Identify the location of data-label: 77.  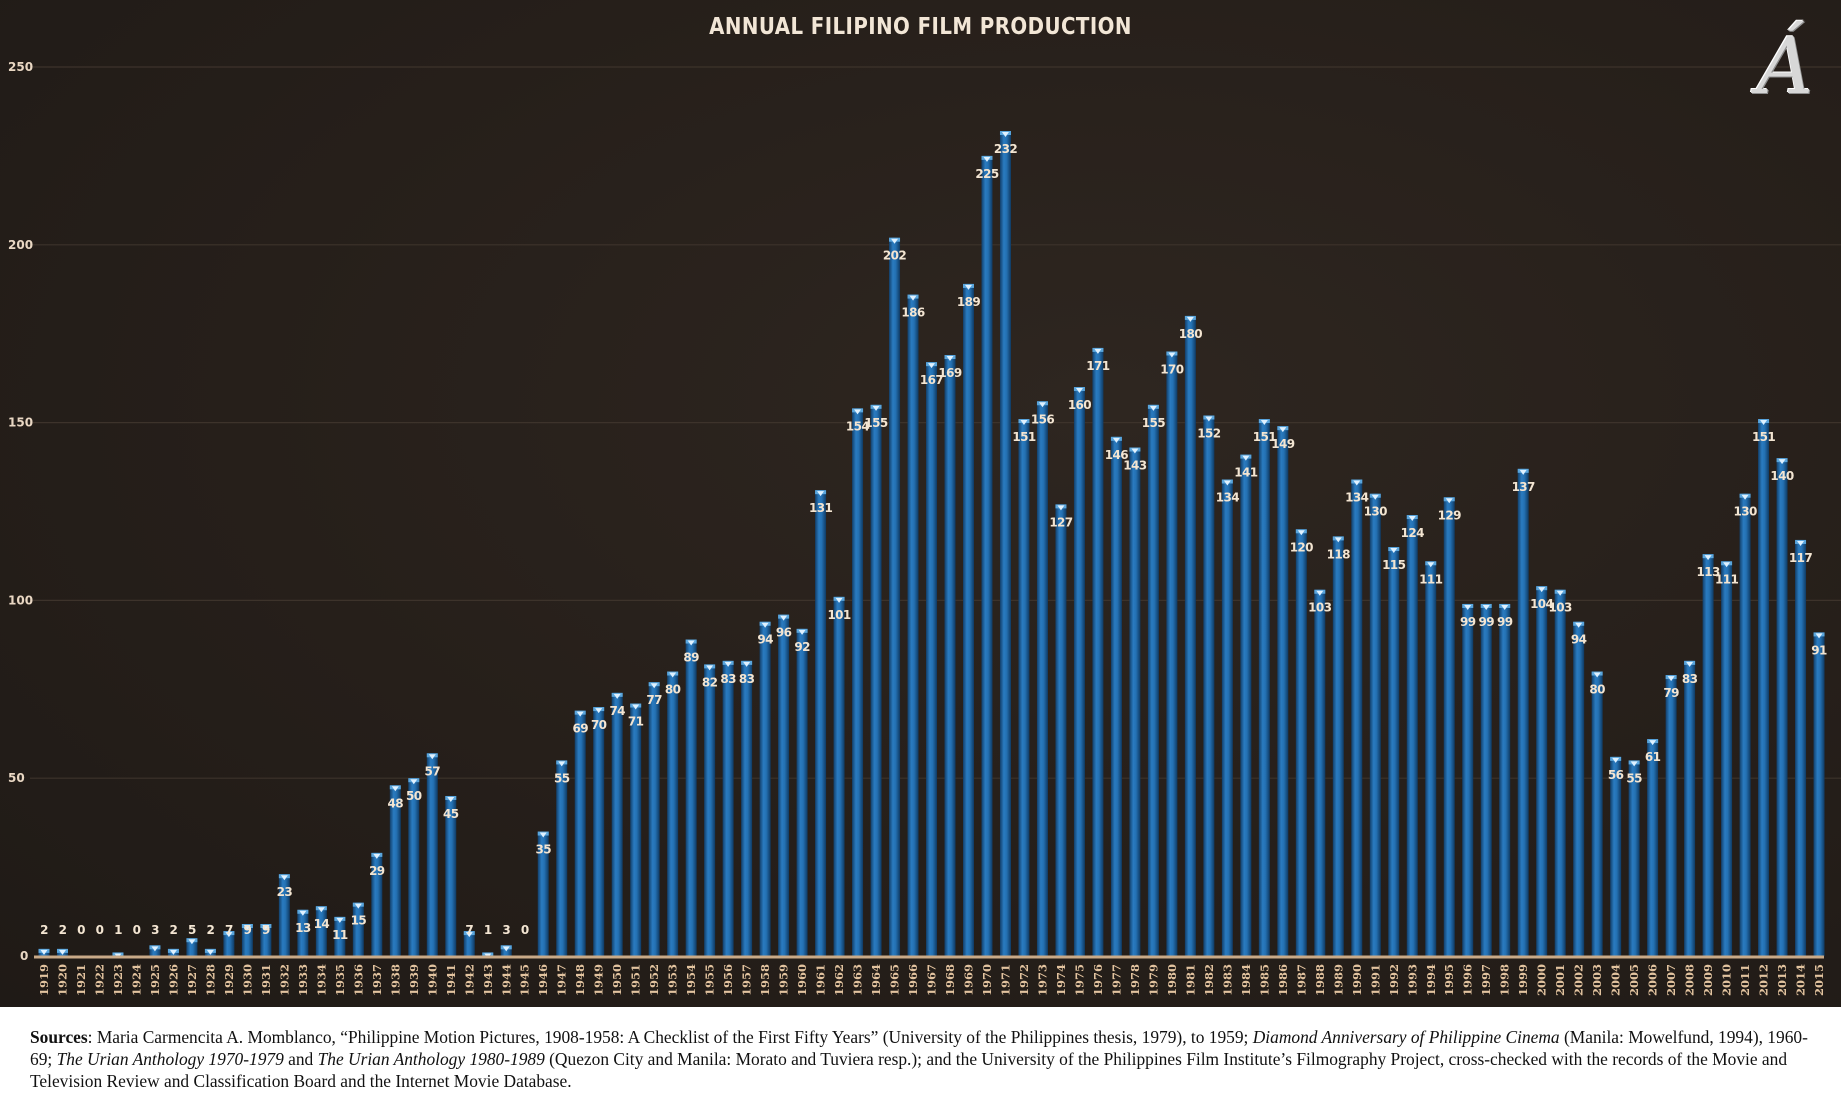
(654, 700).